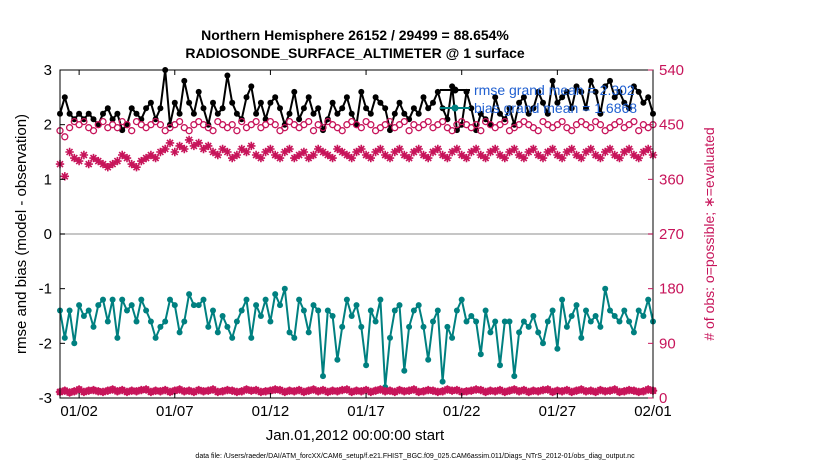 This screenshot has width=830, height=470. What do you see at coordinates (671, 289) in the screenshot?
I see `y-right-tick-label: 180` at bounding box center [671, 289].